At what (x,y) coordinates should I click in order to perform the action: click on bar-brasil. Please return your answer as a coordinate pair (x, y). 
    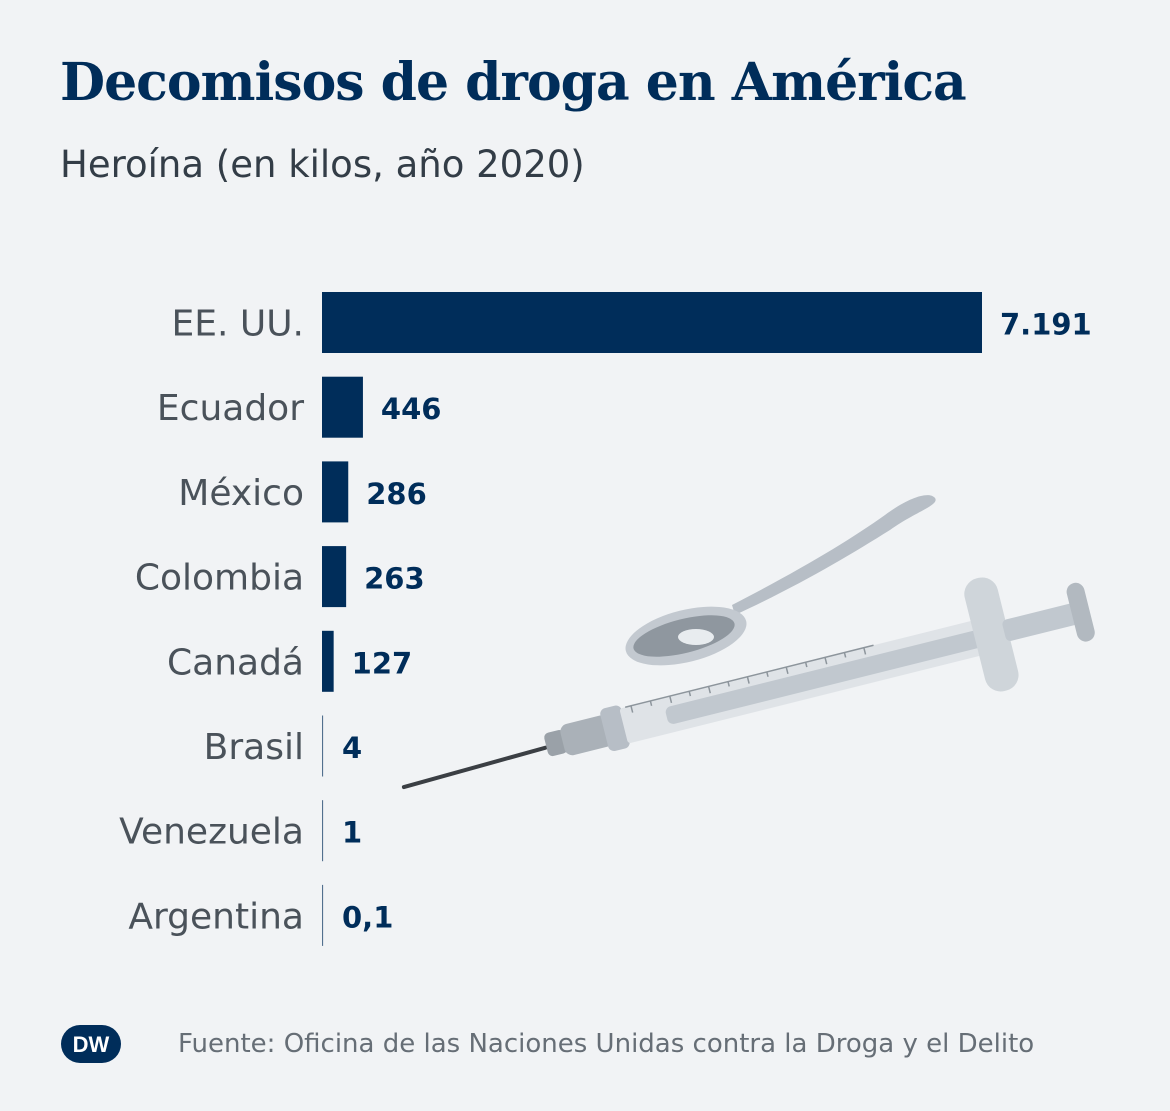
    Looking at the image, I should click on (322, 746).